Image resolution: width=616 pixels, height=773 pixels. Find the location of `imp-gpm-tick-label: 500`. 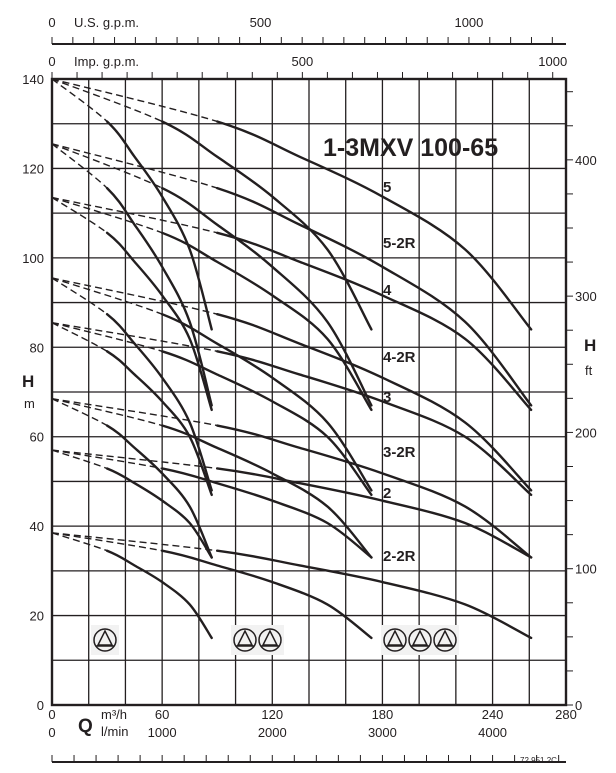

imp-gpm-tick-label: 500 is located at coordinates (303, 61).